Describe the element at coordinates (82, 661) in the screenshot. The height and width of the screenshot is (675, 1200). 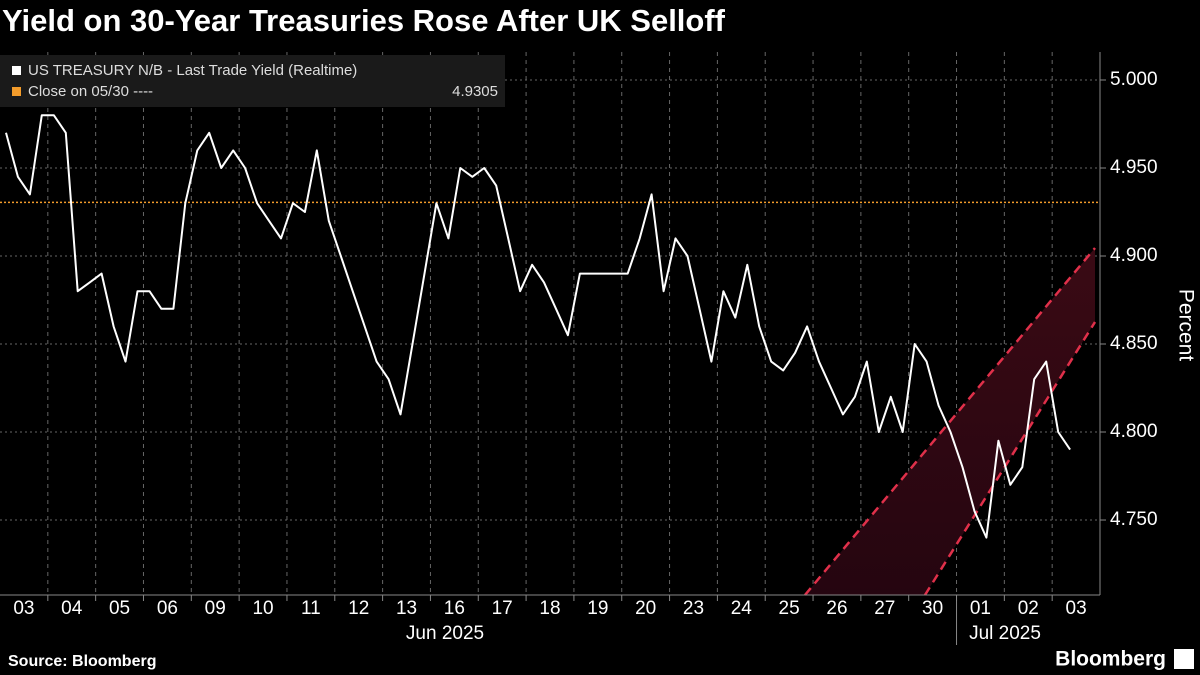
I see `source: Source: Bloomberg` at that location.